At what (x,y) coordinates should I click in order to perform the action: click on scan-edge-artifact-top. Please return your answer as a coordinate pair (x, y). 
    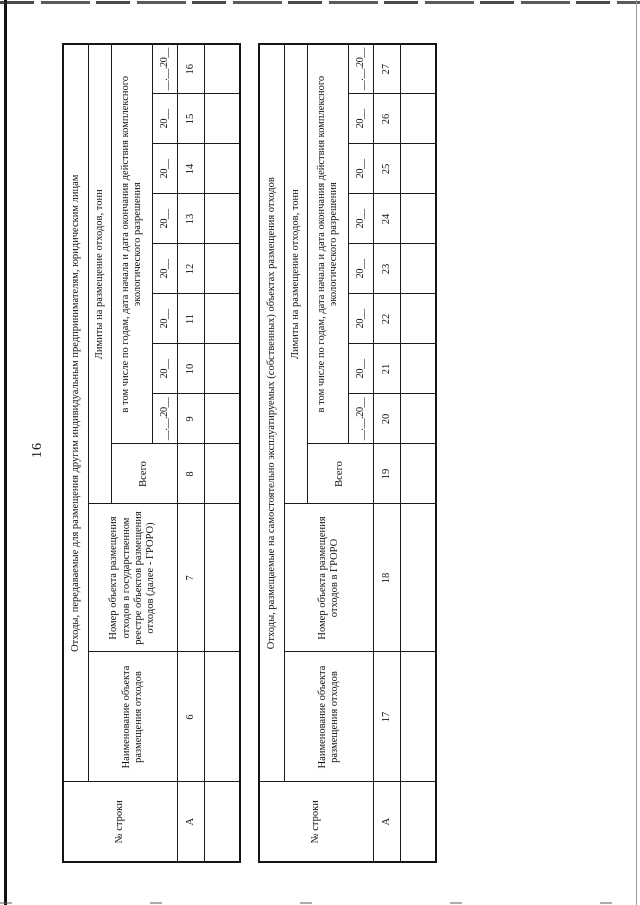
    Looking at the image, I should click on (320, 2).